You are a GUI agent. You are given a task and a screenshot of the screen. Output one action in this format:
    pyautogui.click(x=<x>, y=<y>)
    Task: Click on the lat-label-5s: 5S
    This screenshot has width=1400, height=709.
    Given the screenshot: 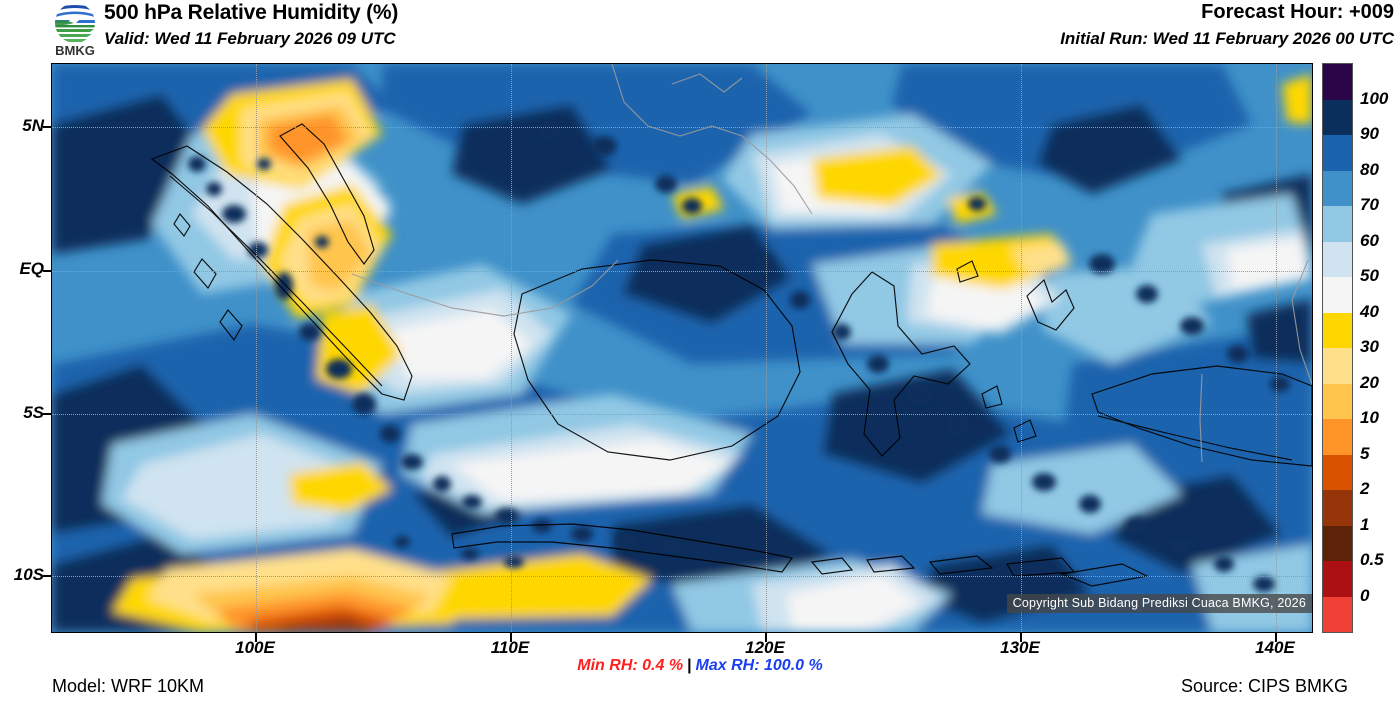 What is the action you would take?
    pyautogui.click(x=33, y=412)
    